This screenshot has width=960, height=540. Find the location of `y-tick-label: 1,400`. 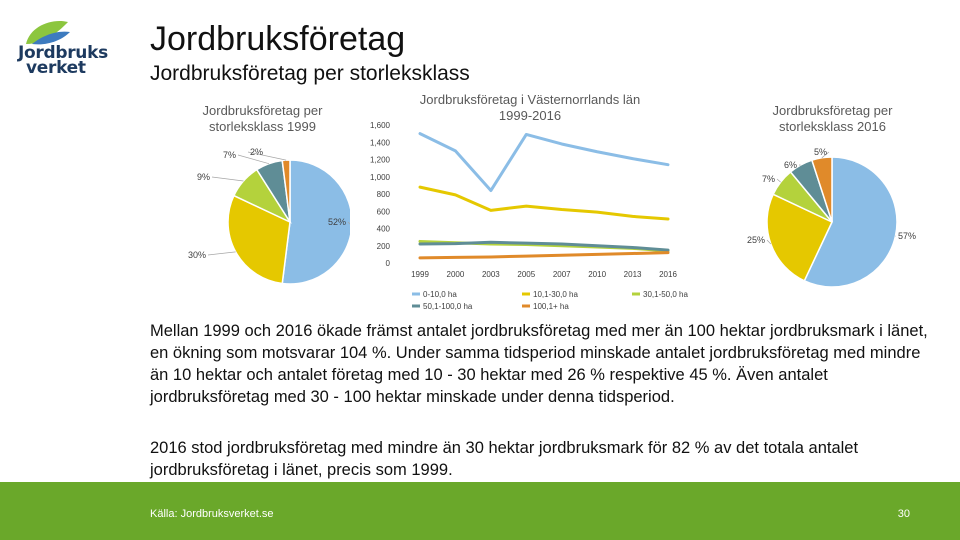

y-tick-label: 1,400 is located at coordinates (380, 142).